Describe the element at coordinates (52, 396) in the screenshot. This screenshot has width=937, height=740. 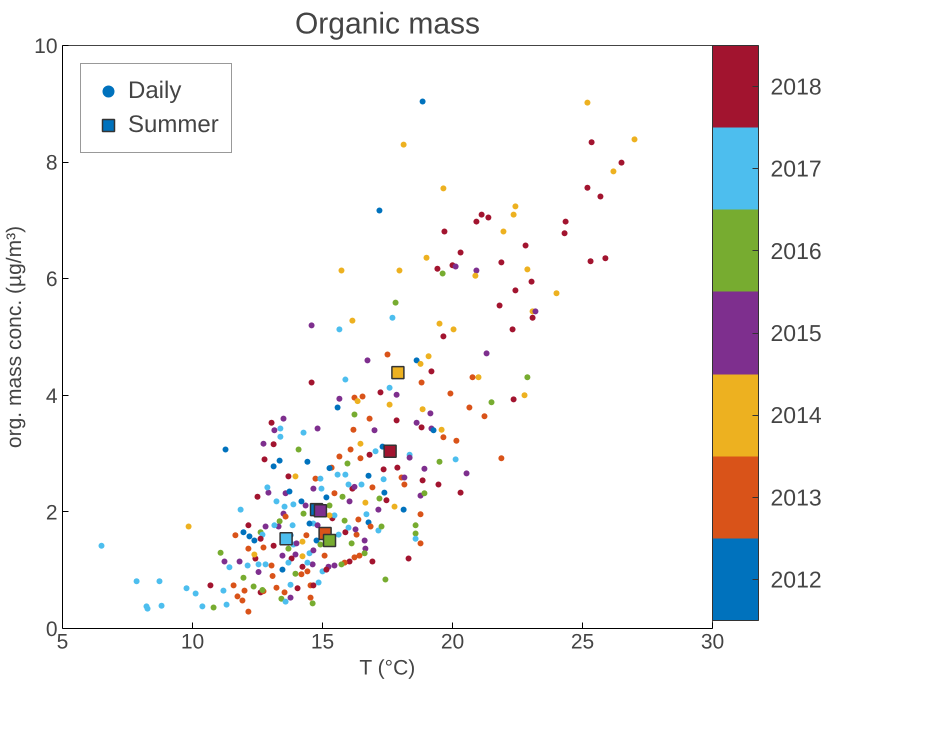
I see `y-tick-label: 4` at that location.